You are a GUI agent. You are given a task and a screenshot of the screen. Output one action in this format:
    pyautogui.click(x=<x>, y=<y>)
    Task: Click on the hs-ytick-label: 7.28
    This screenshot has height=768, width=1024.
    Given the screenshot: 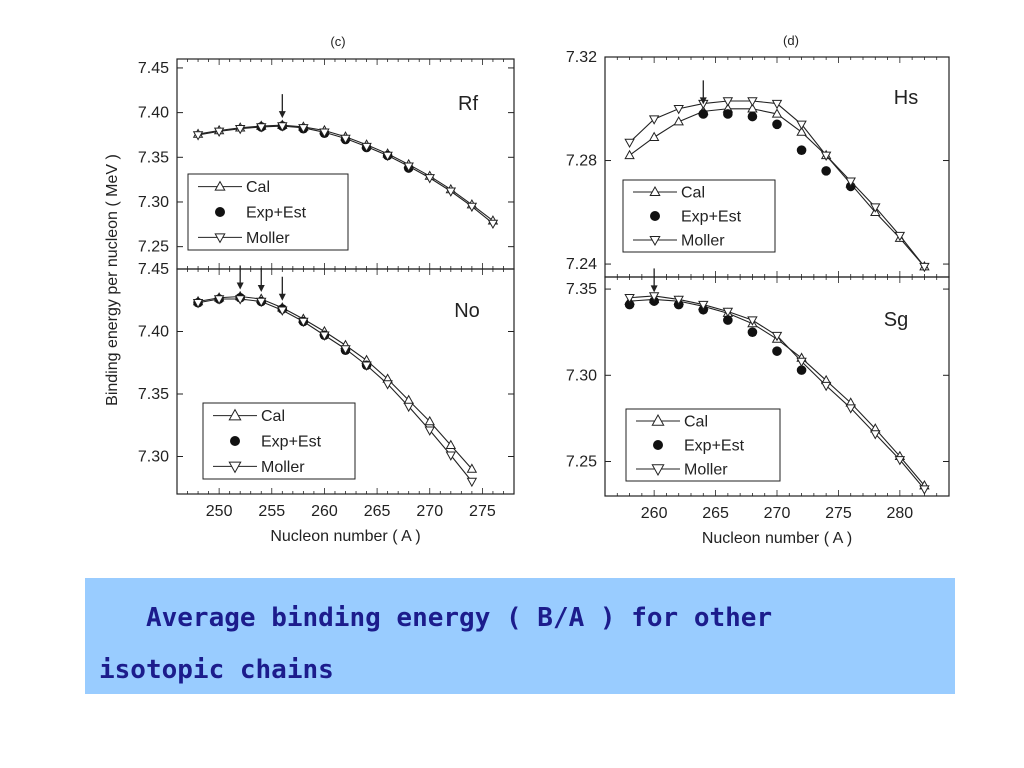 What is the action you would take?
    pyautogui.click(x=581, y=161)
    